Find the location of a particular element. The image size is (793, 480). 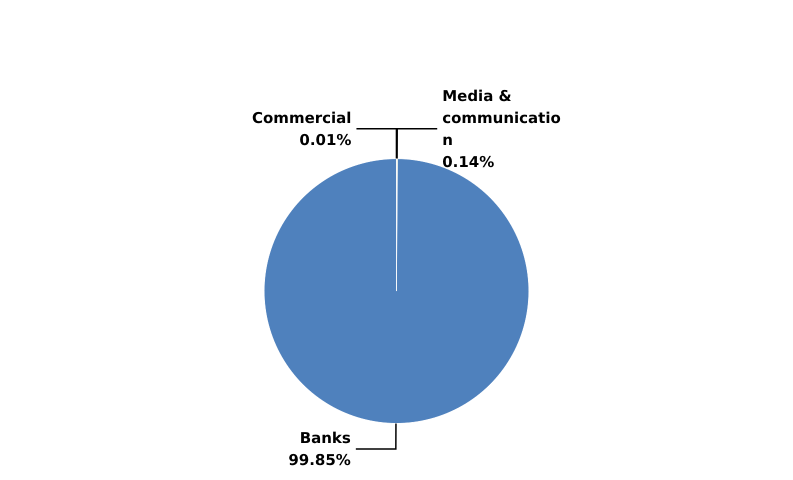

slice-label: Banks is located at coordinates (325, 438).